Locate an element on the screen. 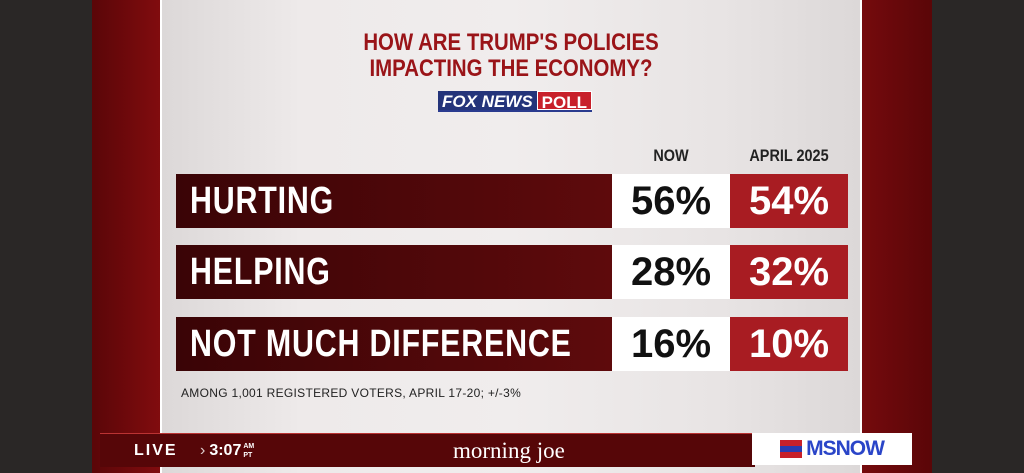 The height and width of the screenshot is (473, 1024). time-suffix: AM PT is located at coordinates (248, 451).